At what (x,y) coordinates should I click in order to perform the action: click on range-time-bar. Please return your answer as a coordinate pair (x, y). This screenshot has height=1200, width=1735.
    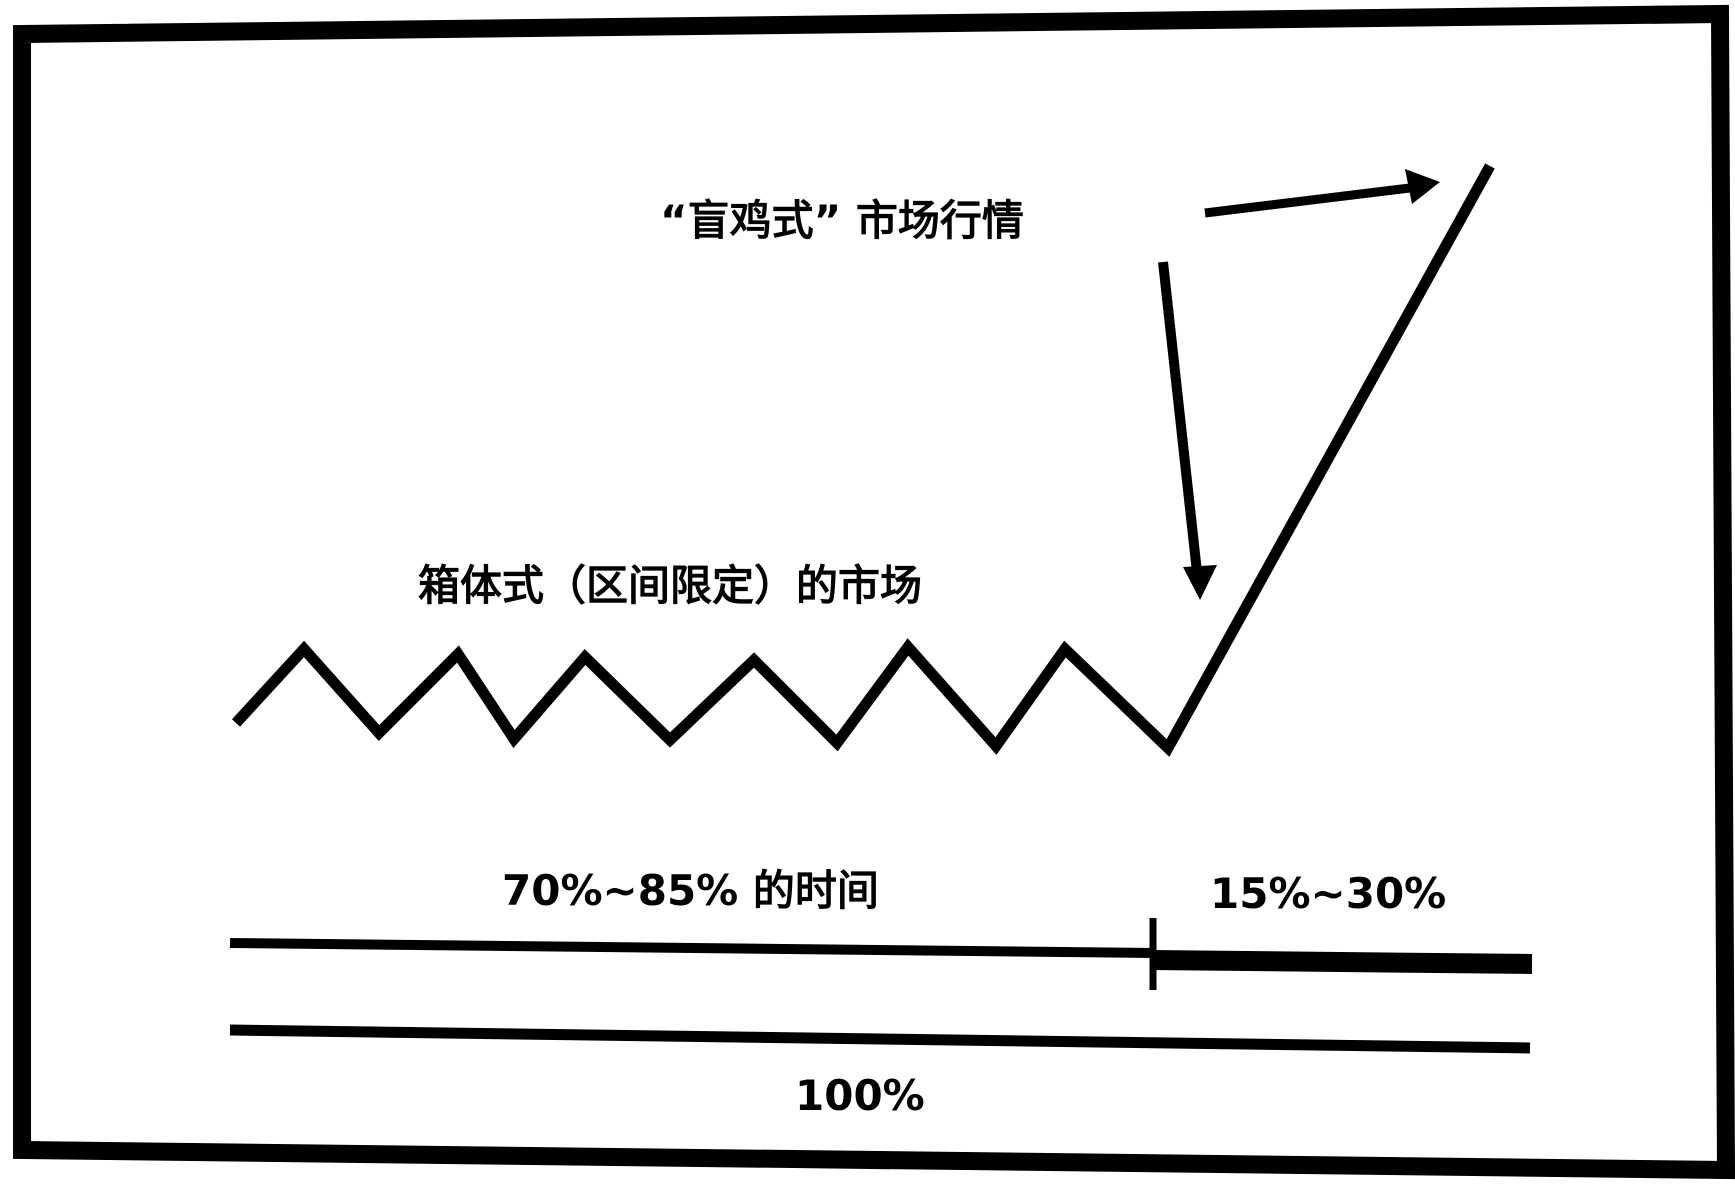
    Looking at the image, I should click on (692, 948).